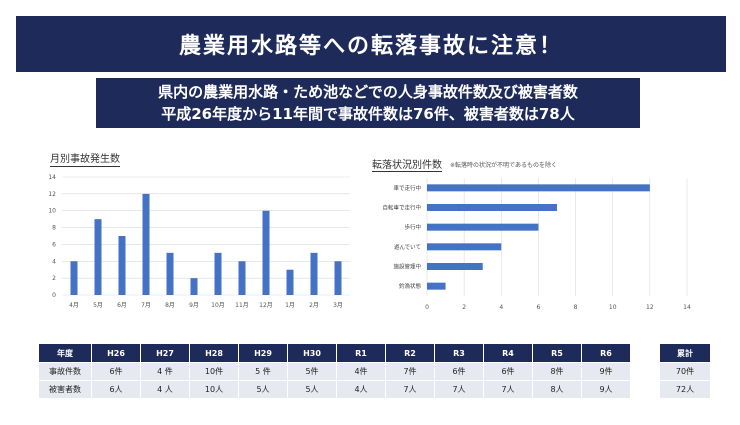 The height and width of the screenshot is (425, 740). What do you see at coordinates (54, 228) in the screenshot?
I see `y-tick-label: 8` at bounding box center [54, 228].